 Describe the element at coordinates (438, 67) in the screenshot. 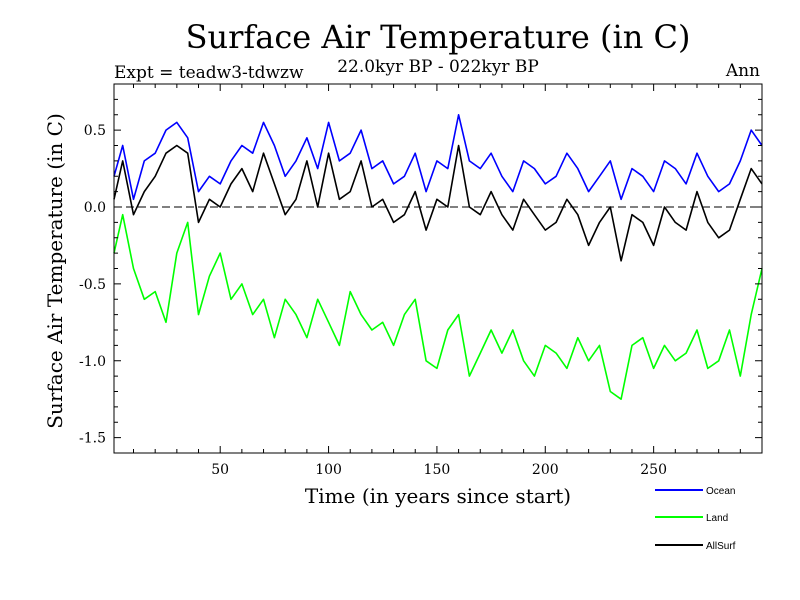

I see `period-label: 22.0kyr BP - 022kyr BP` at that location.